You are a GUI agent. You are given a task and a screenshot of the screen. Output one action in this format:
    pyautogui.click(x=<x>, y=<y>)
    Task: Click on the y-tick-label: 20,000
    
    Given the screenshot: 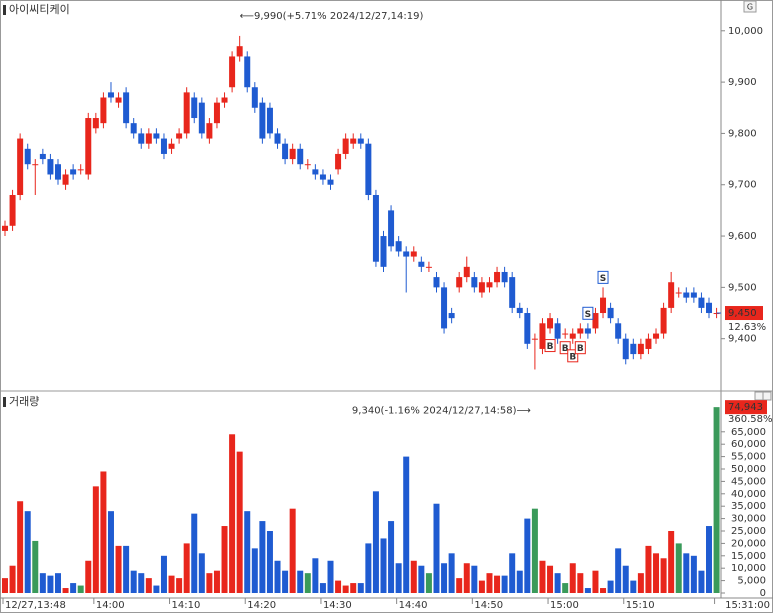 What is the action you would take?
    pyautogui.click(x=748, y=543)
    